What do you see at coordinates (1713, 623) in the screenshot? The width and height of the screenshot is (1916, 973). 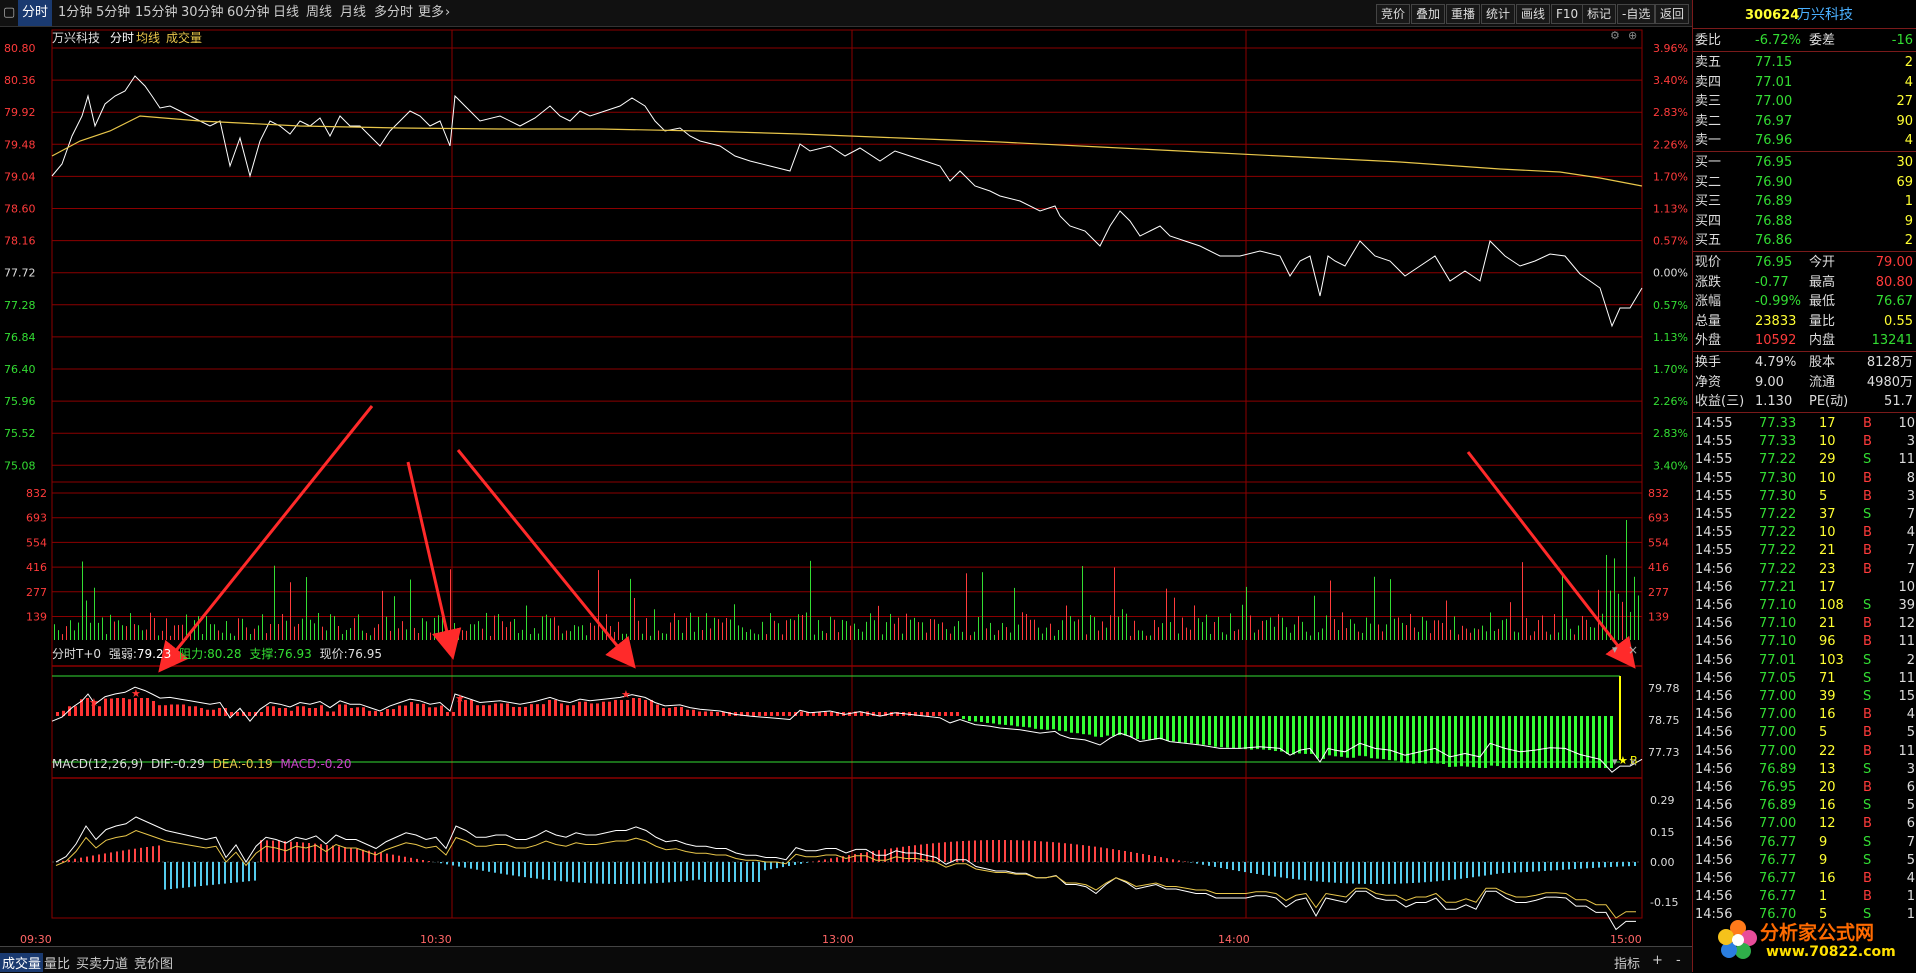 I see `tick-time: 14:56` at bounding box center [1713, 623].